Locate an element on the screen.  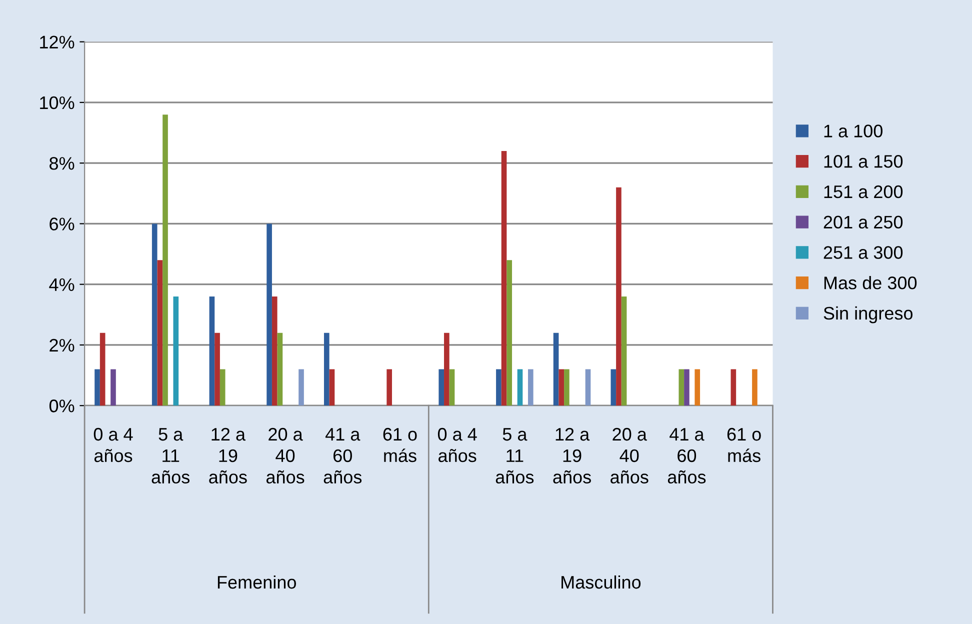
y-tick-label: 8% is located at coordinates (62, 163).